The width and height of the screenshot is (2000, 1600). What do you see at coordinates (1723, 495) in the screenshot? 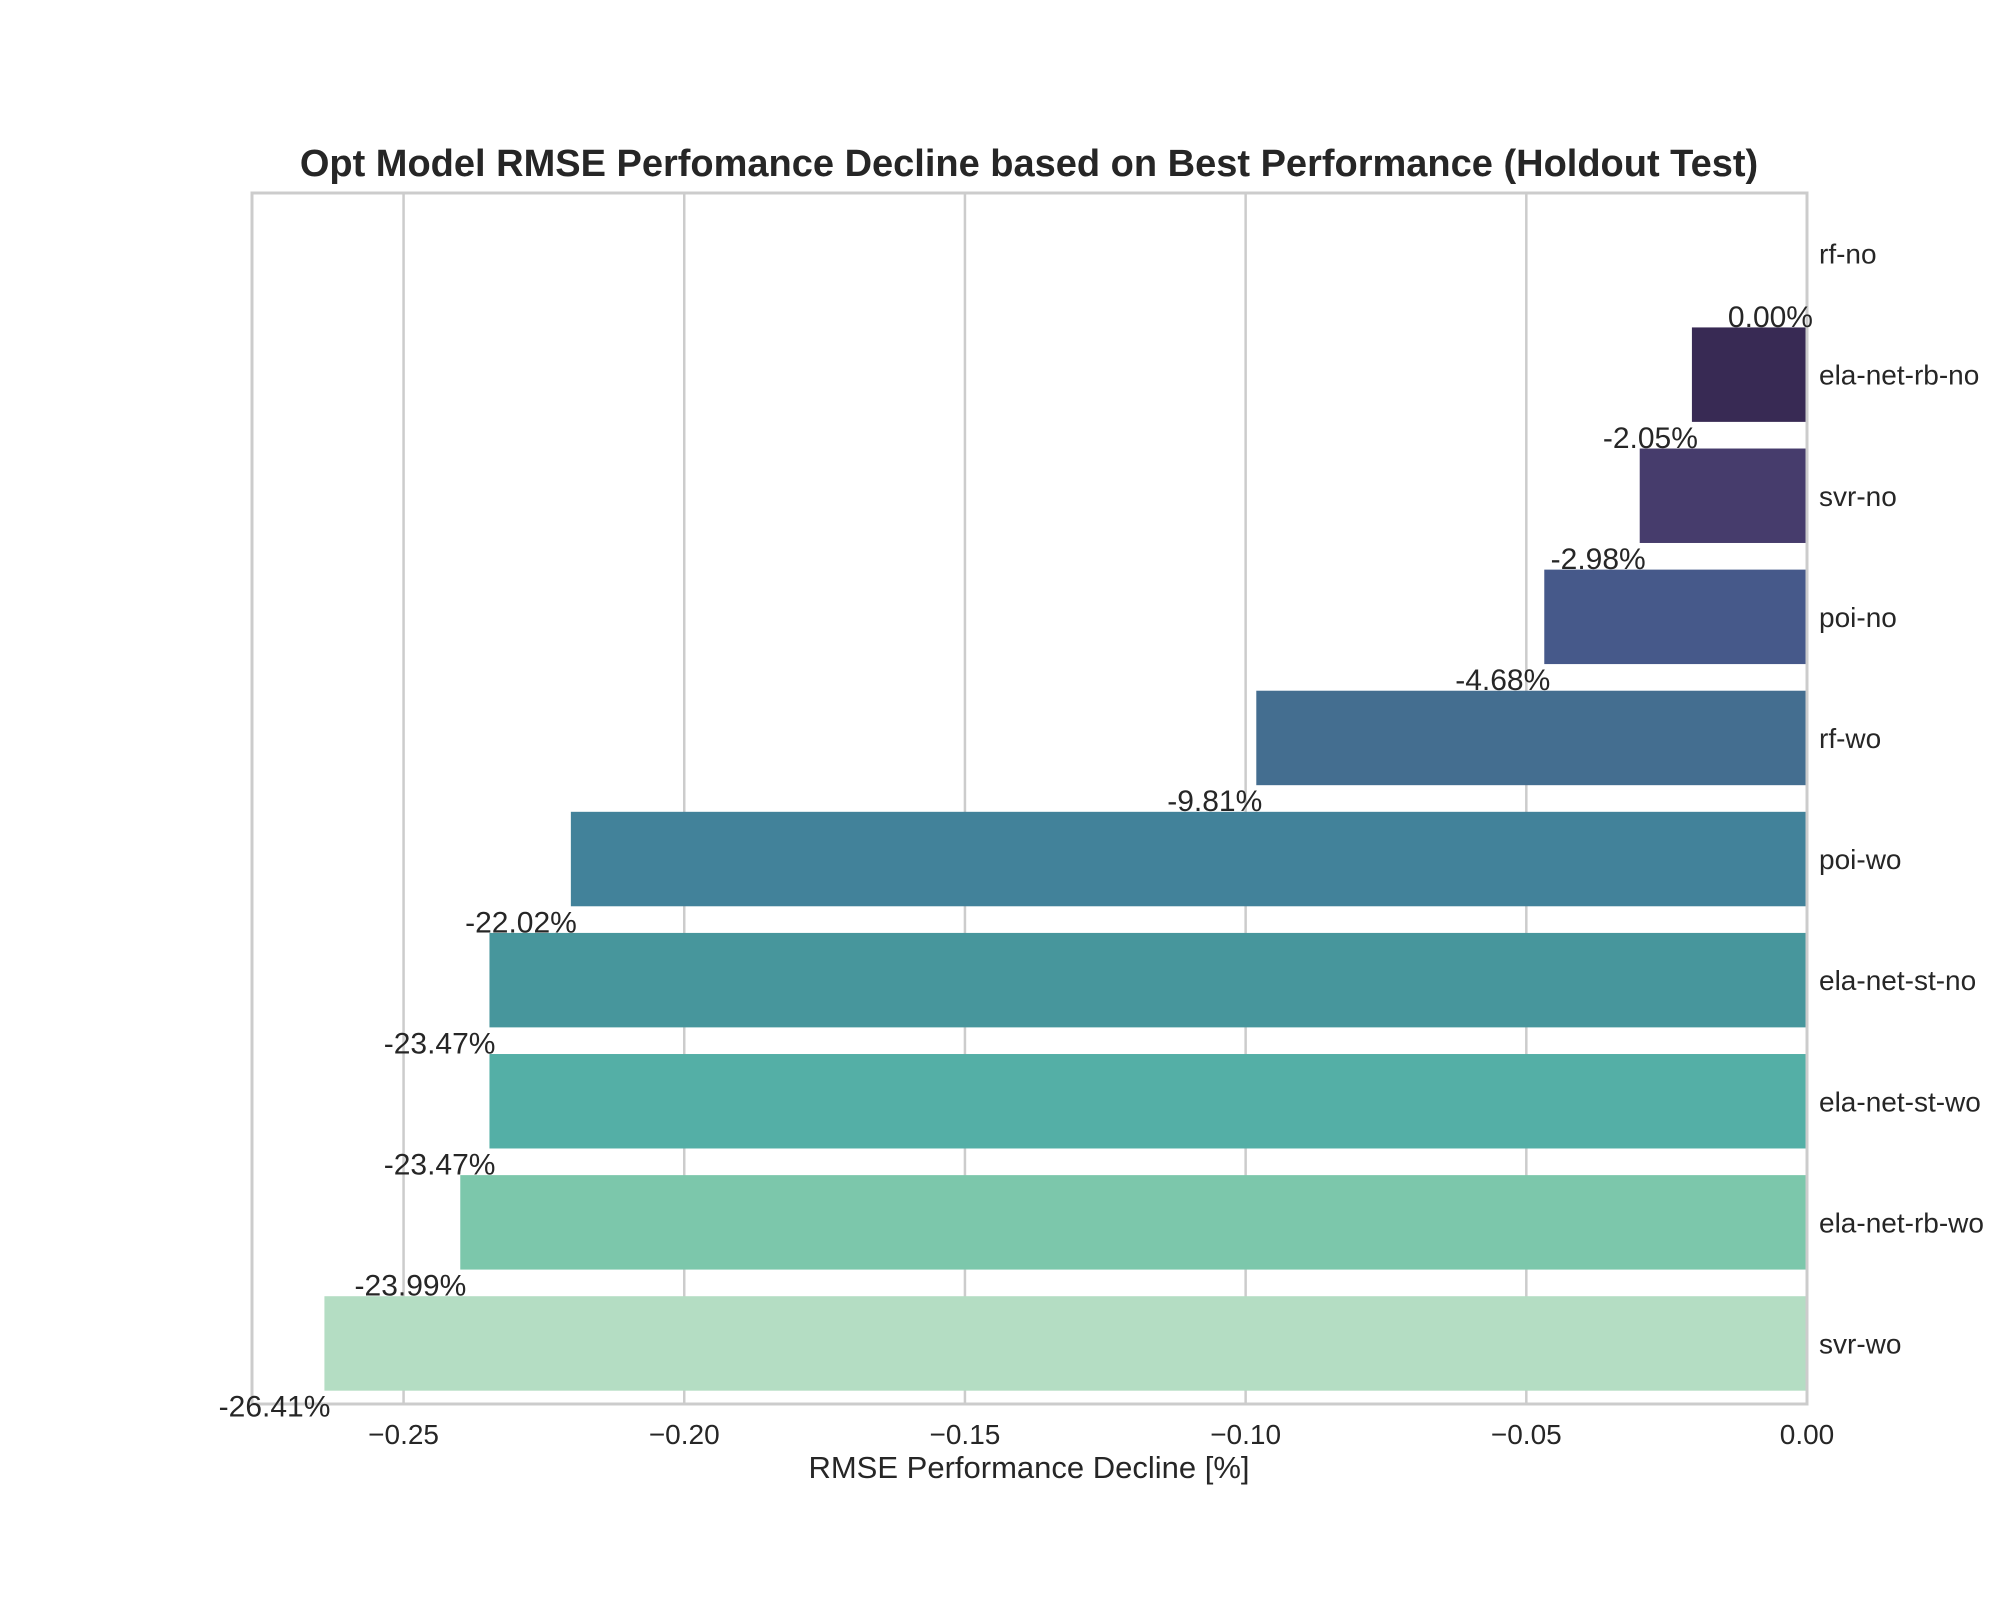
I see `bar-svr-no` at bounding box center [1723, 495].